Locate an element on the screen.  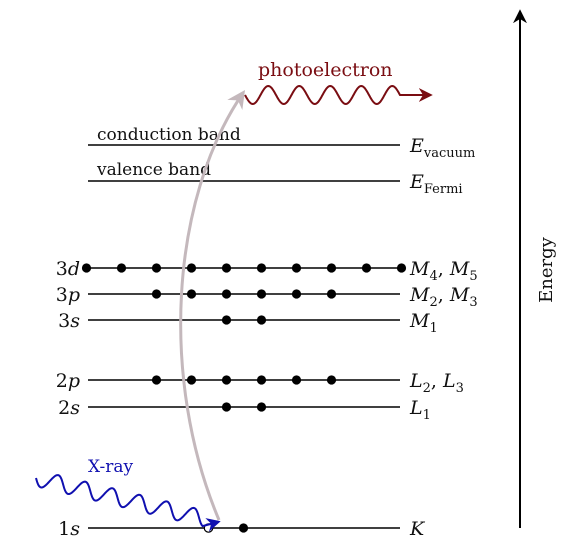
level-label-3s: 3s is located at coordinates (69, 321).